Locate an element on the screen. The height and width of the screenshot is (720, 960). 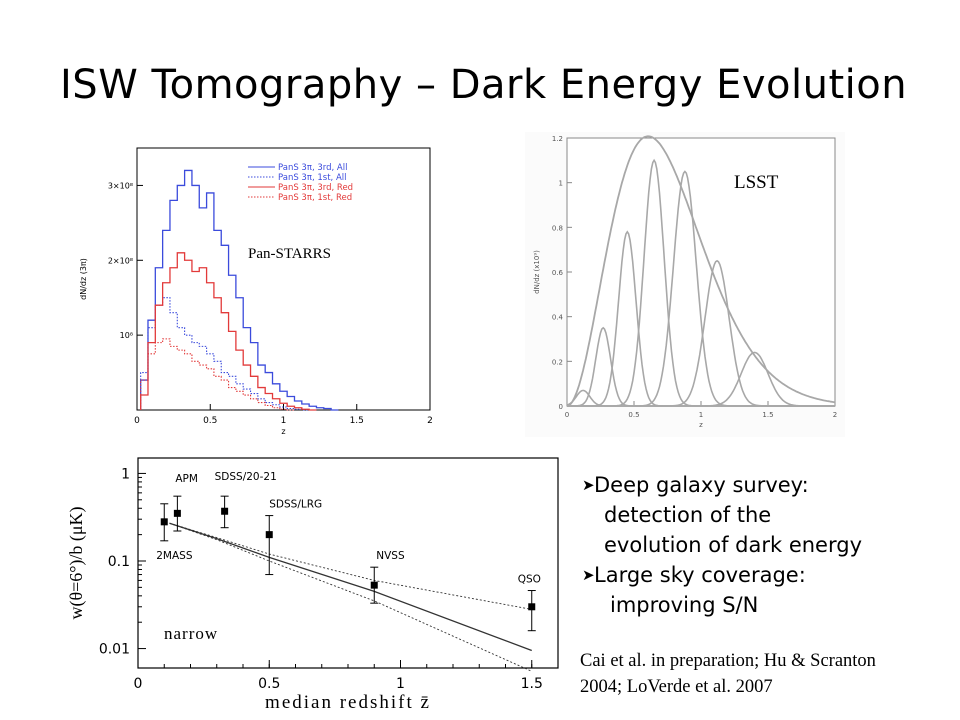
y-tick-label: 1.2 is located at coordinates (557, 139).